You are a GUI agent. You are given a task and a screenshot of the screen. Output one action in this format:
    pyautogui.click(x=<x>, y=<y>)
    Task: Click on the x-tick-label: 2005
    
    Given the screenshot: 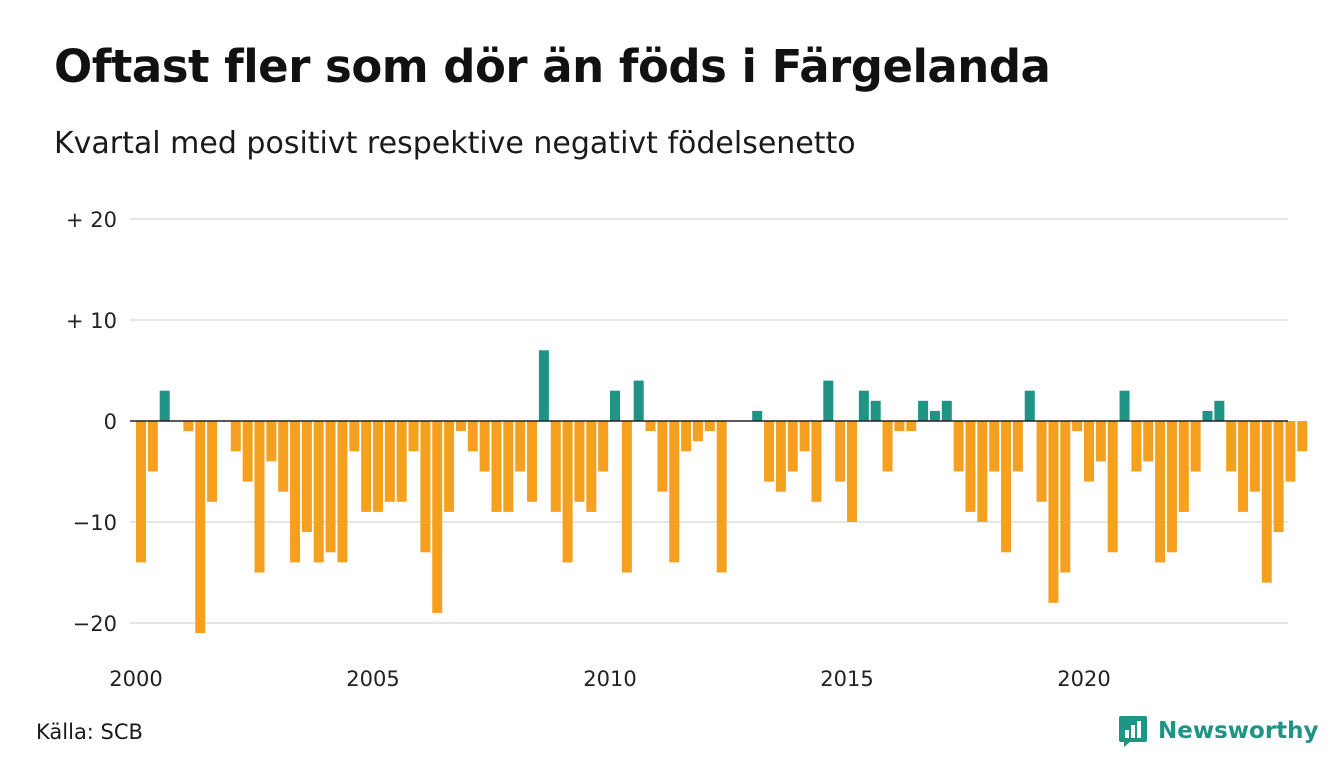 What is the action you would take?
    pyautogui.click(x=372, y=679)
    